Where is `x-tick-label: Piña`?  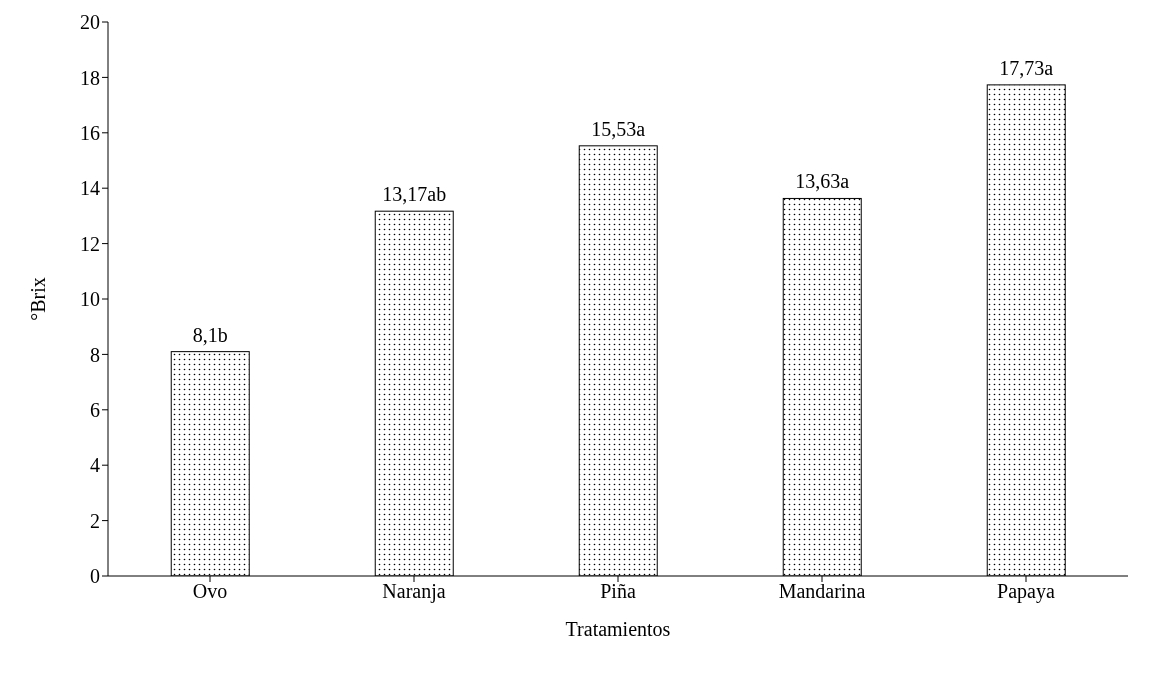
x-tick-label: Piña is located at coordinates (618, 591).